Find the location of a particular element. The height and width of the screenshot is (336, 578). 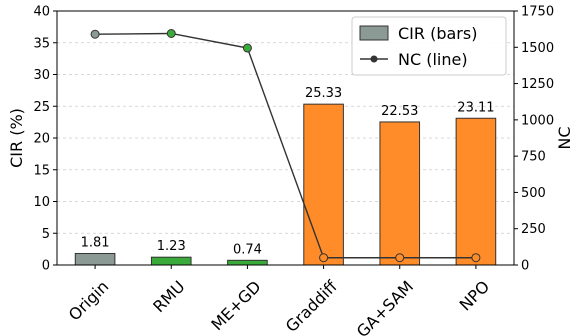

right-tick-label: 1500 is located at coordinates (537, 48).